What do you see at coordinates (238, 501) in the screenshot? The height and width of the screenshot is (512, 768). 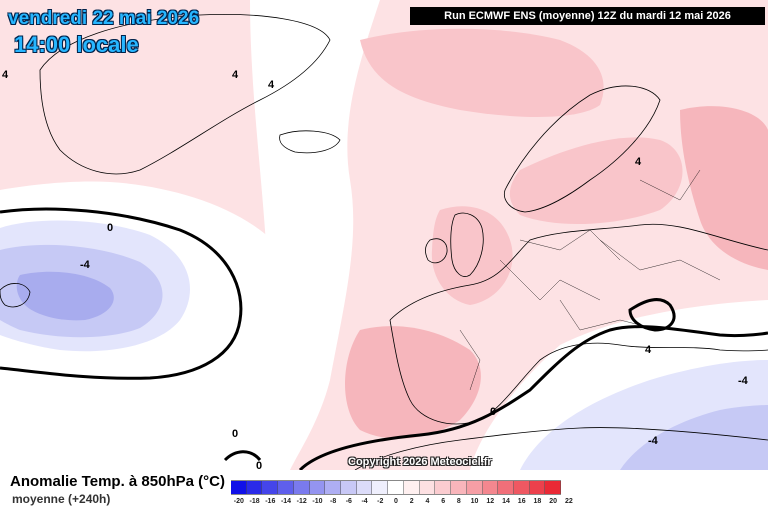 I see `scale-tick-label: -20` at bounding box center [238, 501].